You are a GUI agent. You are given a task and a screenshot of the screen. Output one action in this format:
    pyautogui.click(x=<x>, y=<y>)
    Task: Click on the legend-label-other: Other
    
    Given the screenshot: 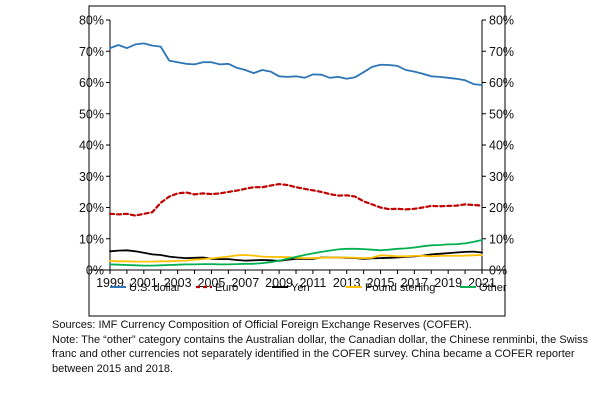 What is the action you would take?
    pyautogui.click(x=493, y=288)
    